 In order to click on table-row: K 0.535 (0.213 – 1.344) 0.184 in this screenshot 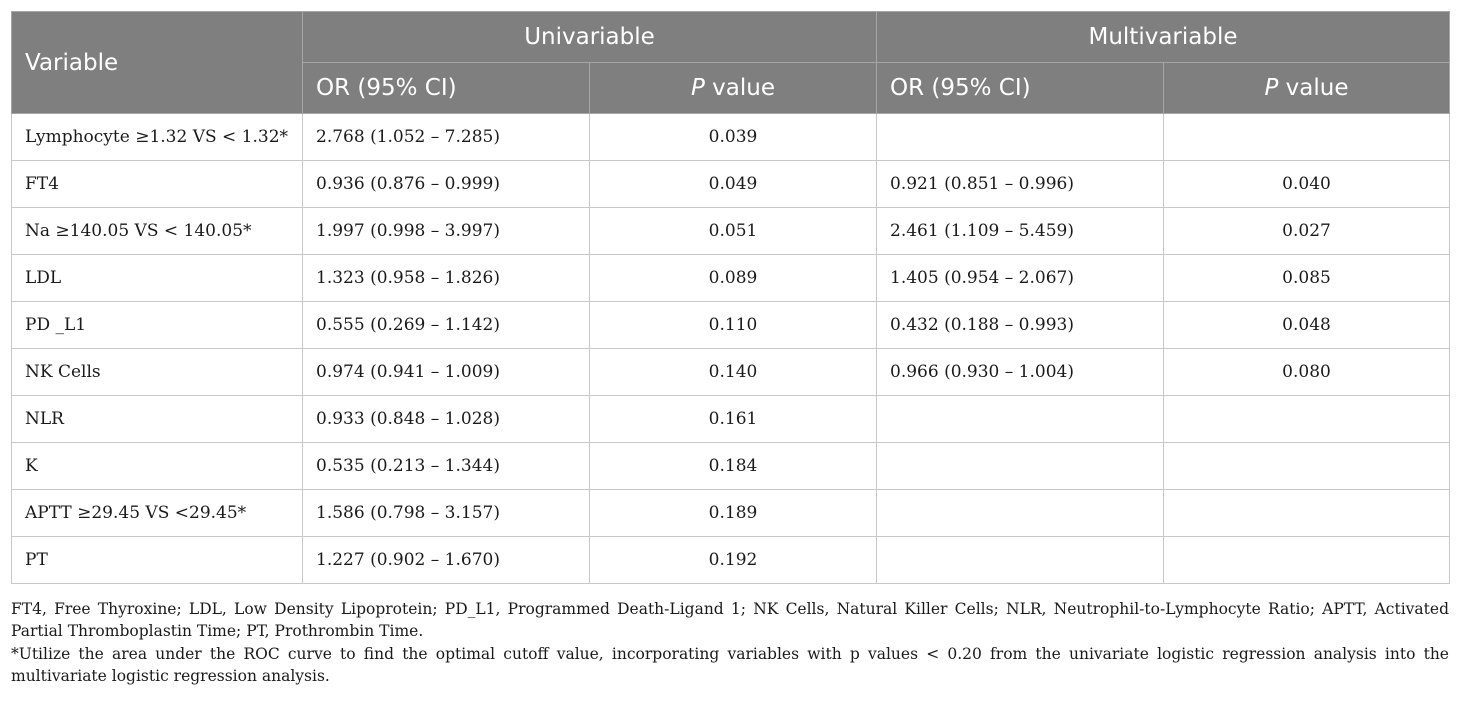, I will do `click(731, 466)`.